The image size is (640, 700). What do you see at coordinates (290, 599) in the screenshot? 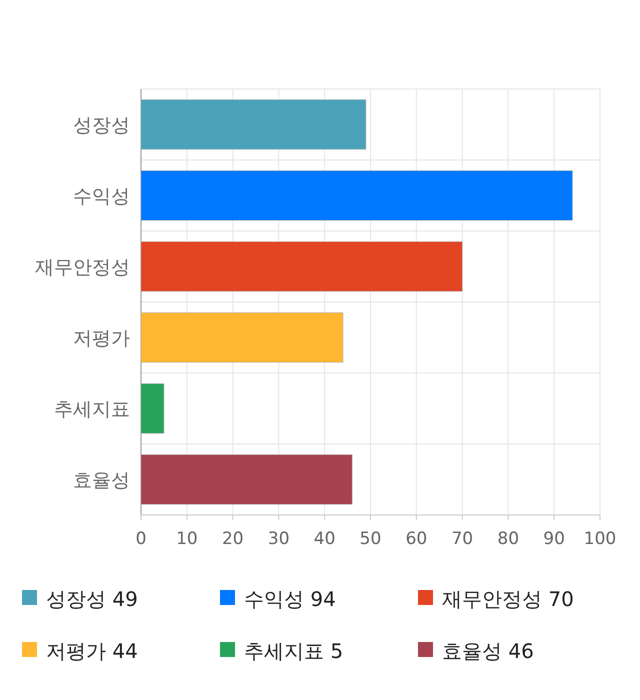
I see `legend-label: 수익성 94` at bounding box center [290, 599].